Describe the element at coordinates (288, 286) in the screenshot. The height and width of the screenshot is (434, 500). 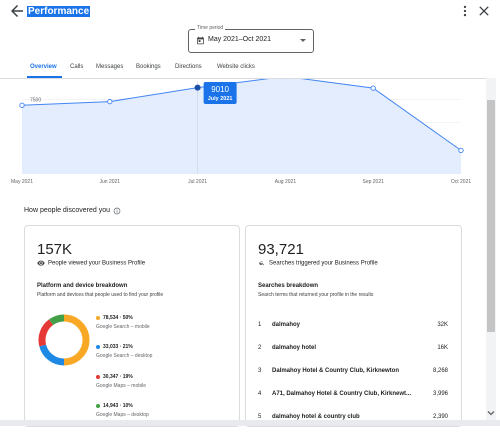
I see `searches-breakdown-title: Searches breakdown` at that location.